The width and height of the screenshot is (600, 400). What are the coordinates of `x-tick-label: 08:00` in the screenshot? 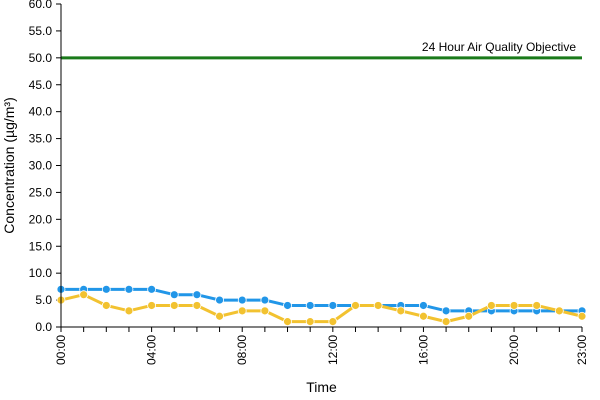 It's located at (242, 350).